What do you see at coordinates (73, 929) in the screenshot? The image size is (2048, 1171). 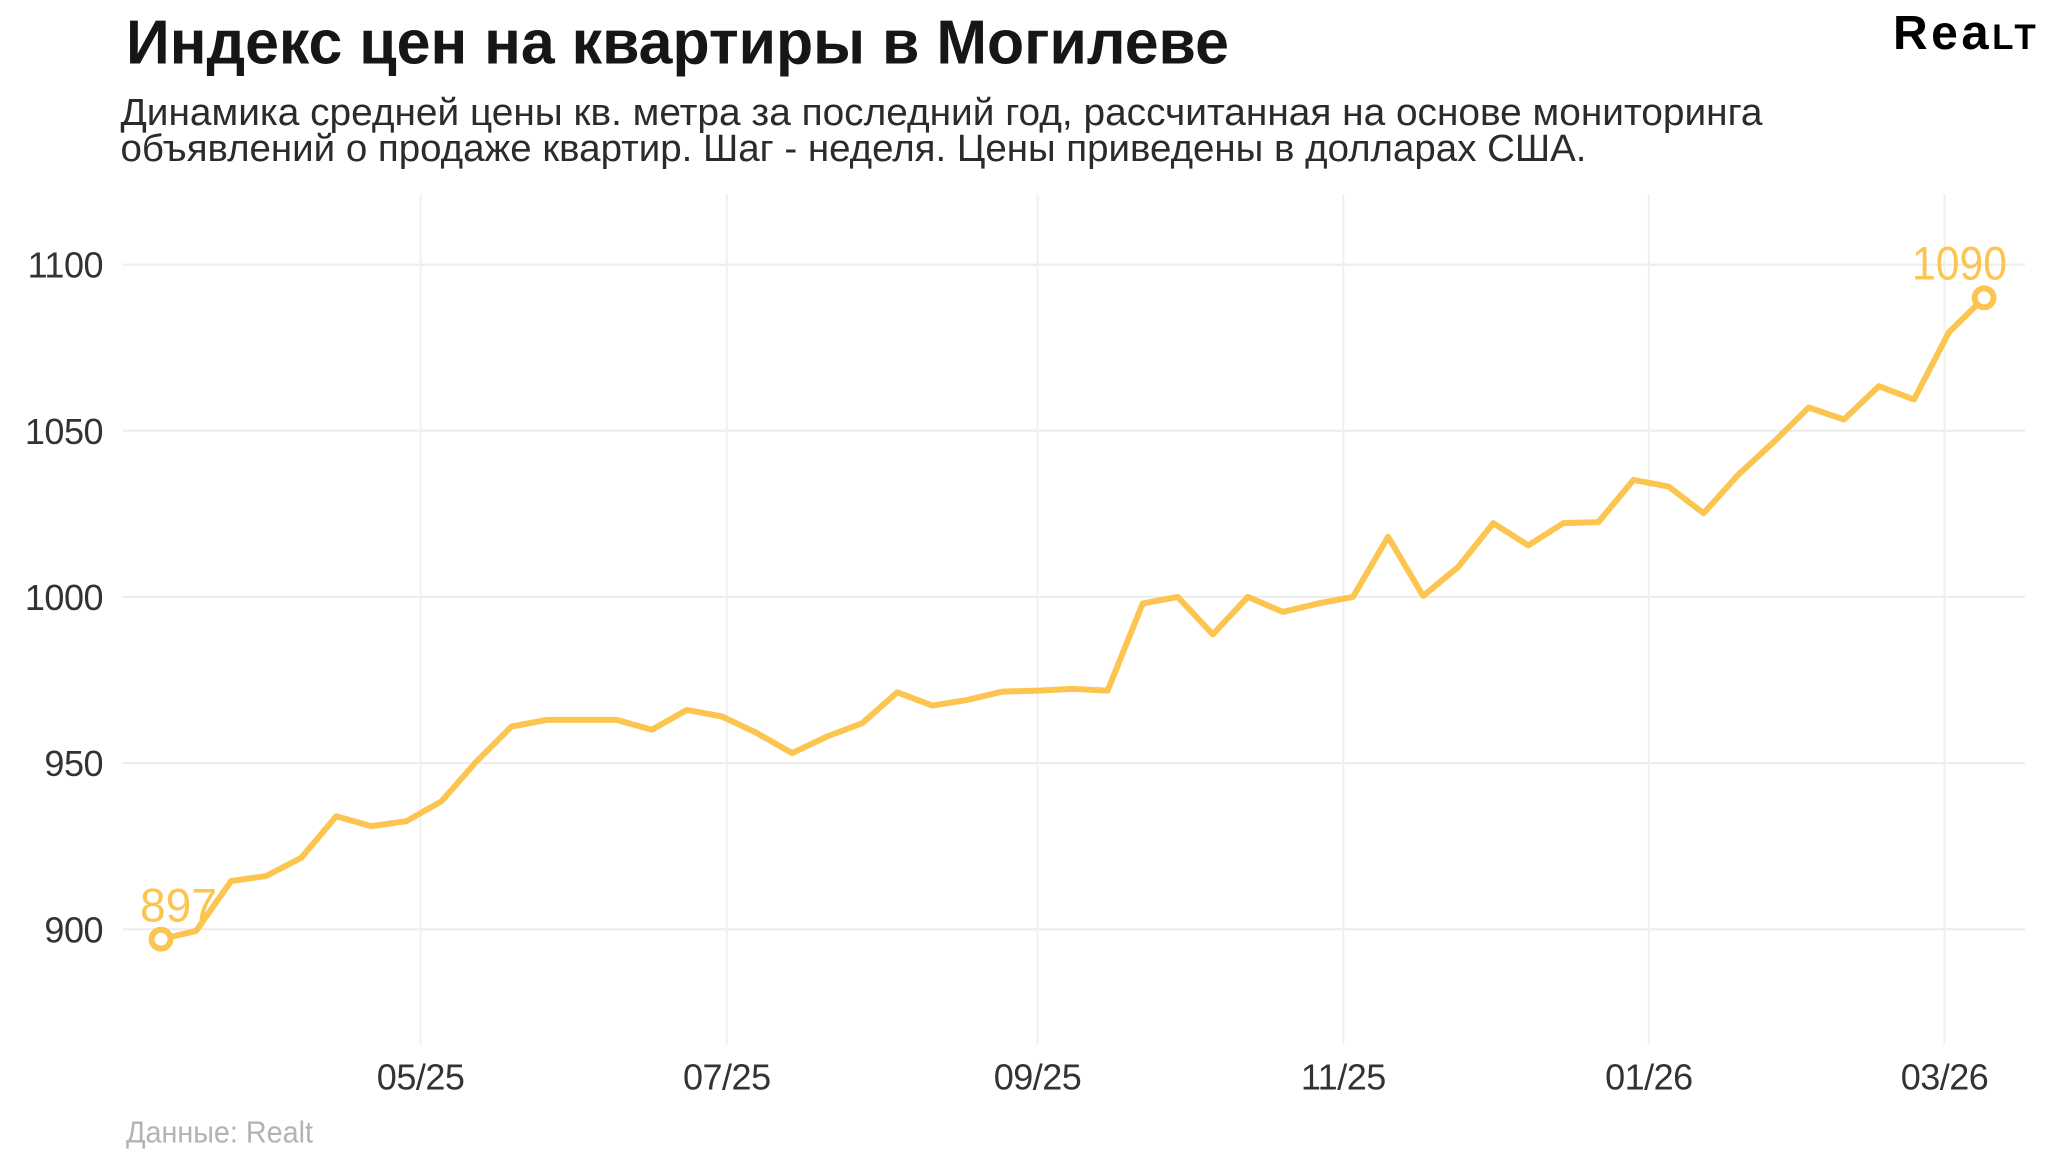 I see `svg-text: 900` at bounding box center [73, 929].